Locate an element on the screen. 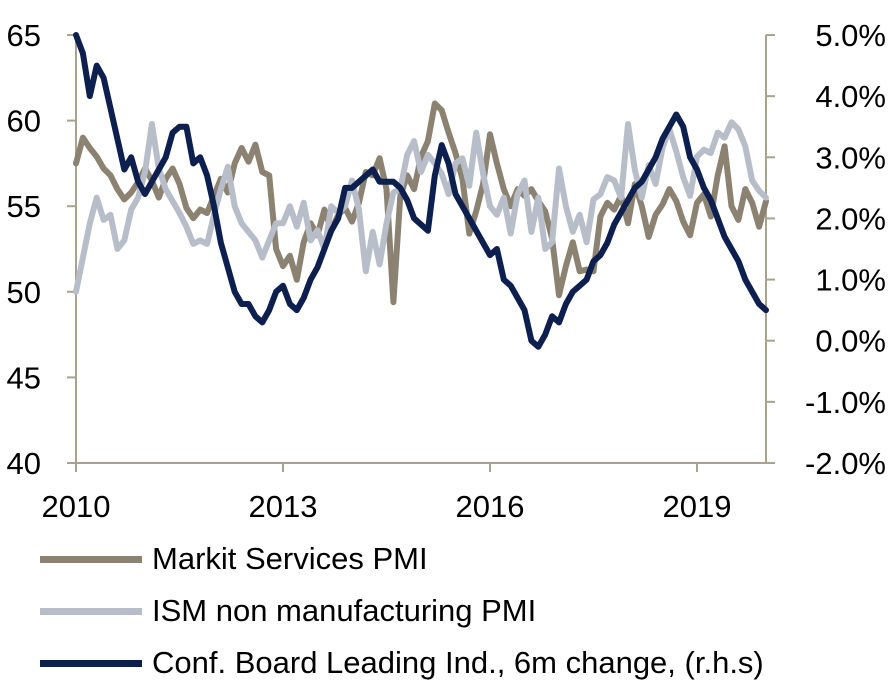 This screenshot has width=892, height=697. legend-label: Markit Services PMI is located at coordinates (290, 558).